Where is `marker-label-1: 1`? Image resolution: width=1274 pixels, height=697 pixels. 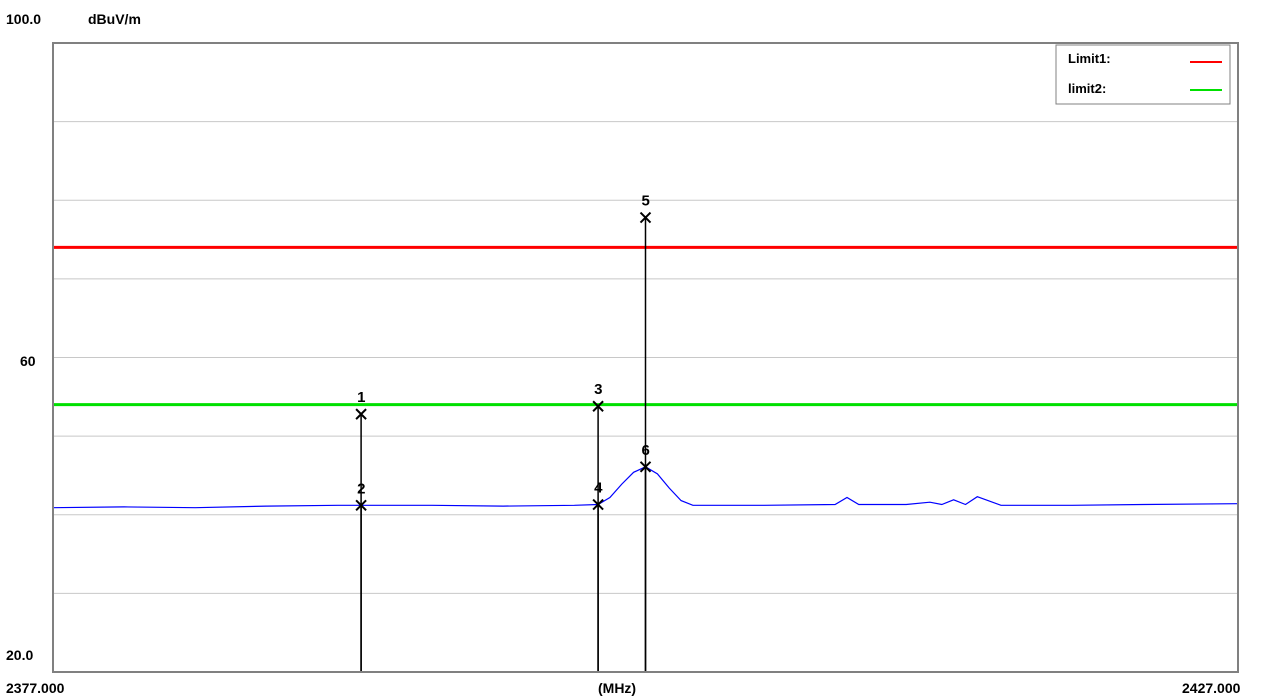
marker-label-1: 1 is located at coordinates (361, 397).